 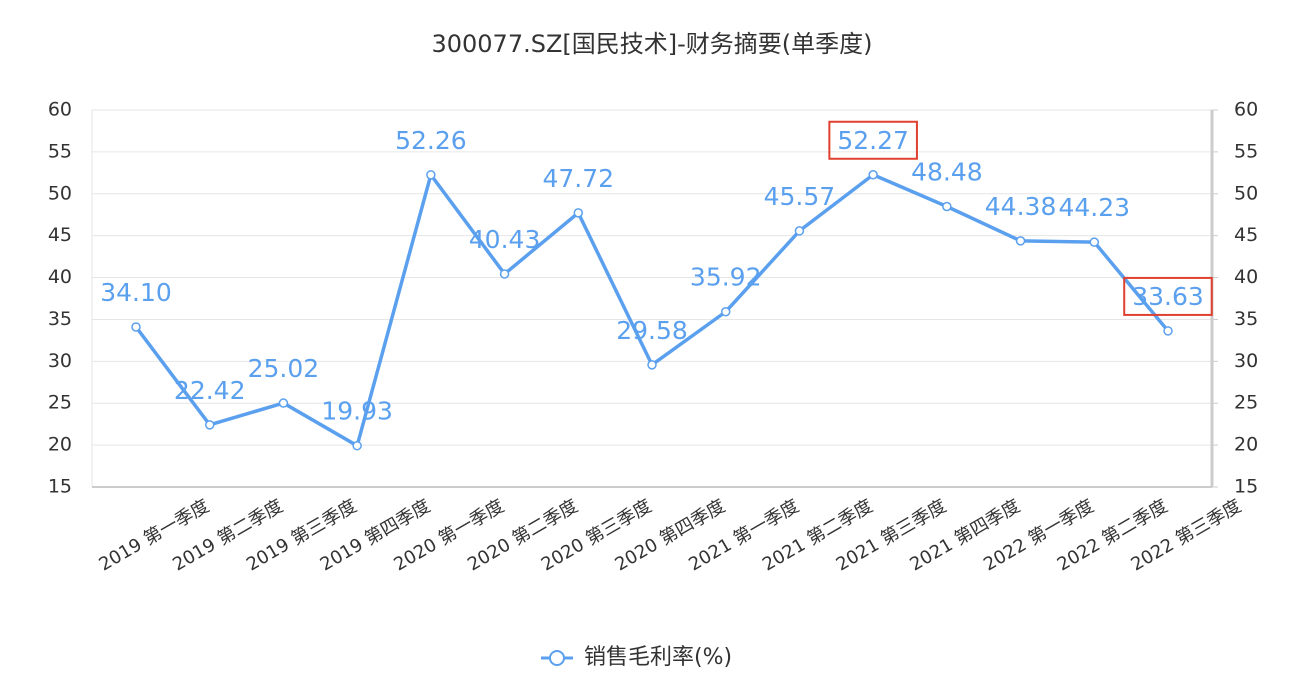 What do you see at coordinates (578, 178) in the screenshot?
I see `data-label: 47.72` at bounding box center [578, 178].